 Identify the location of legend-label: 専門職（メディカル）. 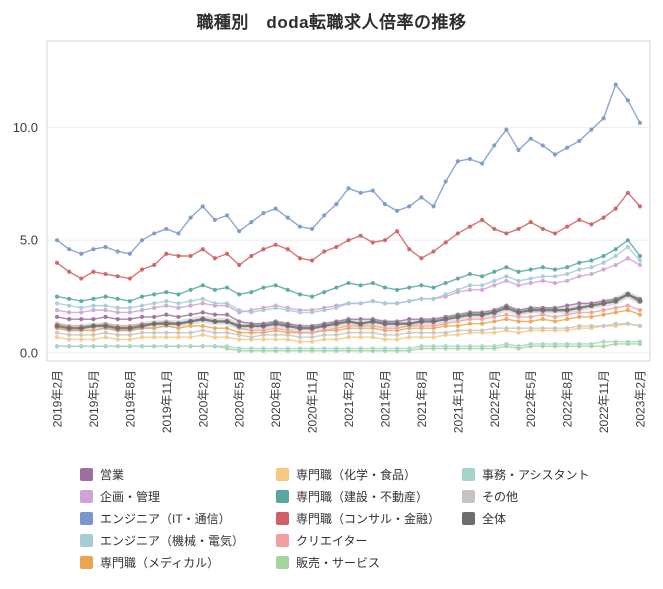
(160, 562).